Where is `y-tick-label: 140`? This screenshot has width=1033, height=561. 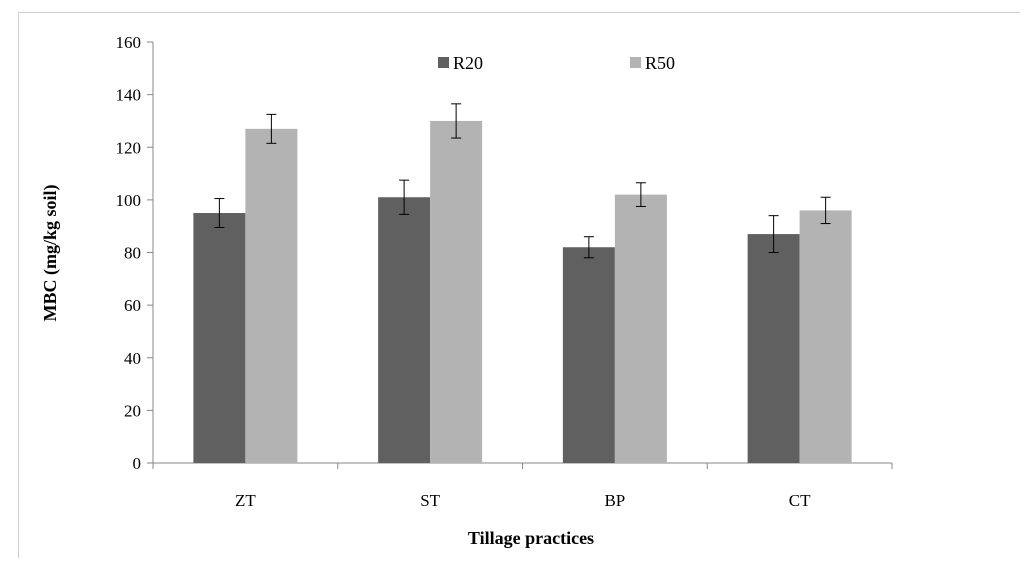 y-tick-label: 140 is located at coordinates (129, 95).